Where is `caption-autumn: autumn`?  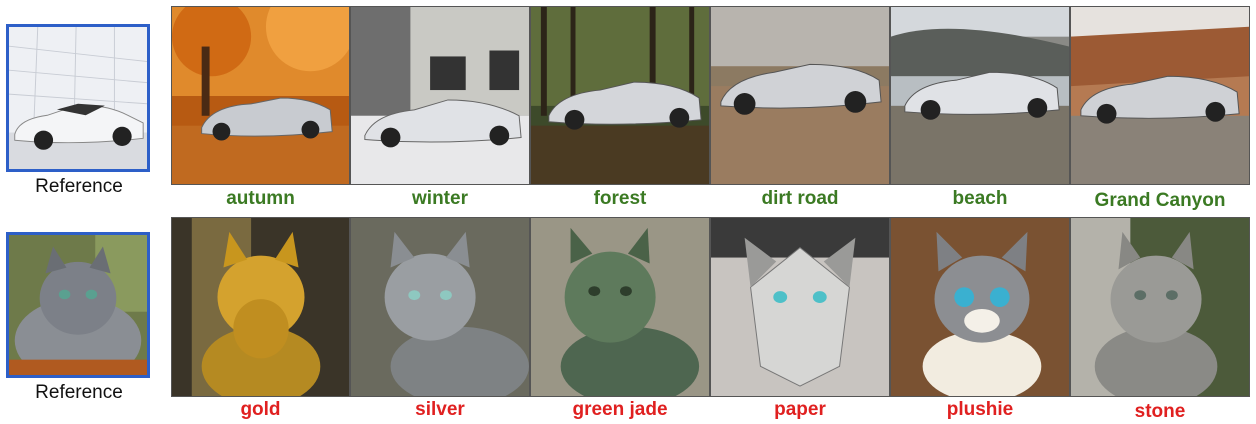
caption-autumn: autumn is located at coordinates (260, 198).